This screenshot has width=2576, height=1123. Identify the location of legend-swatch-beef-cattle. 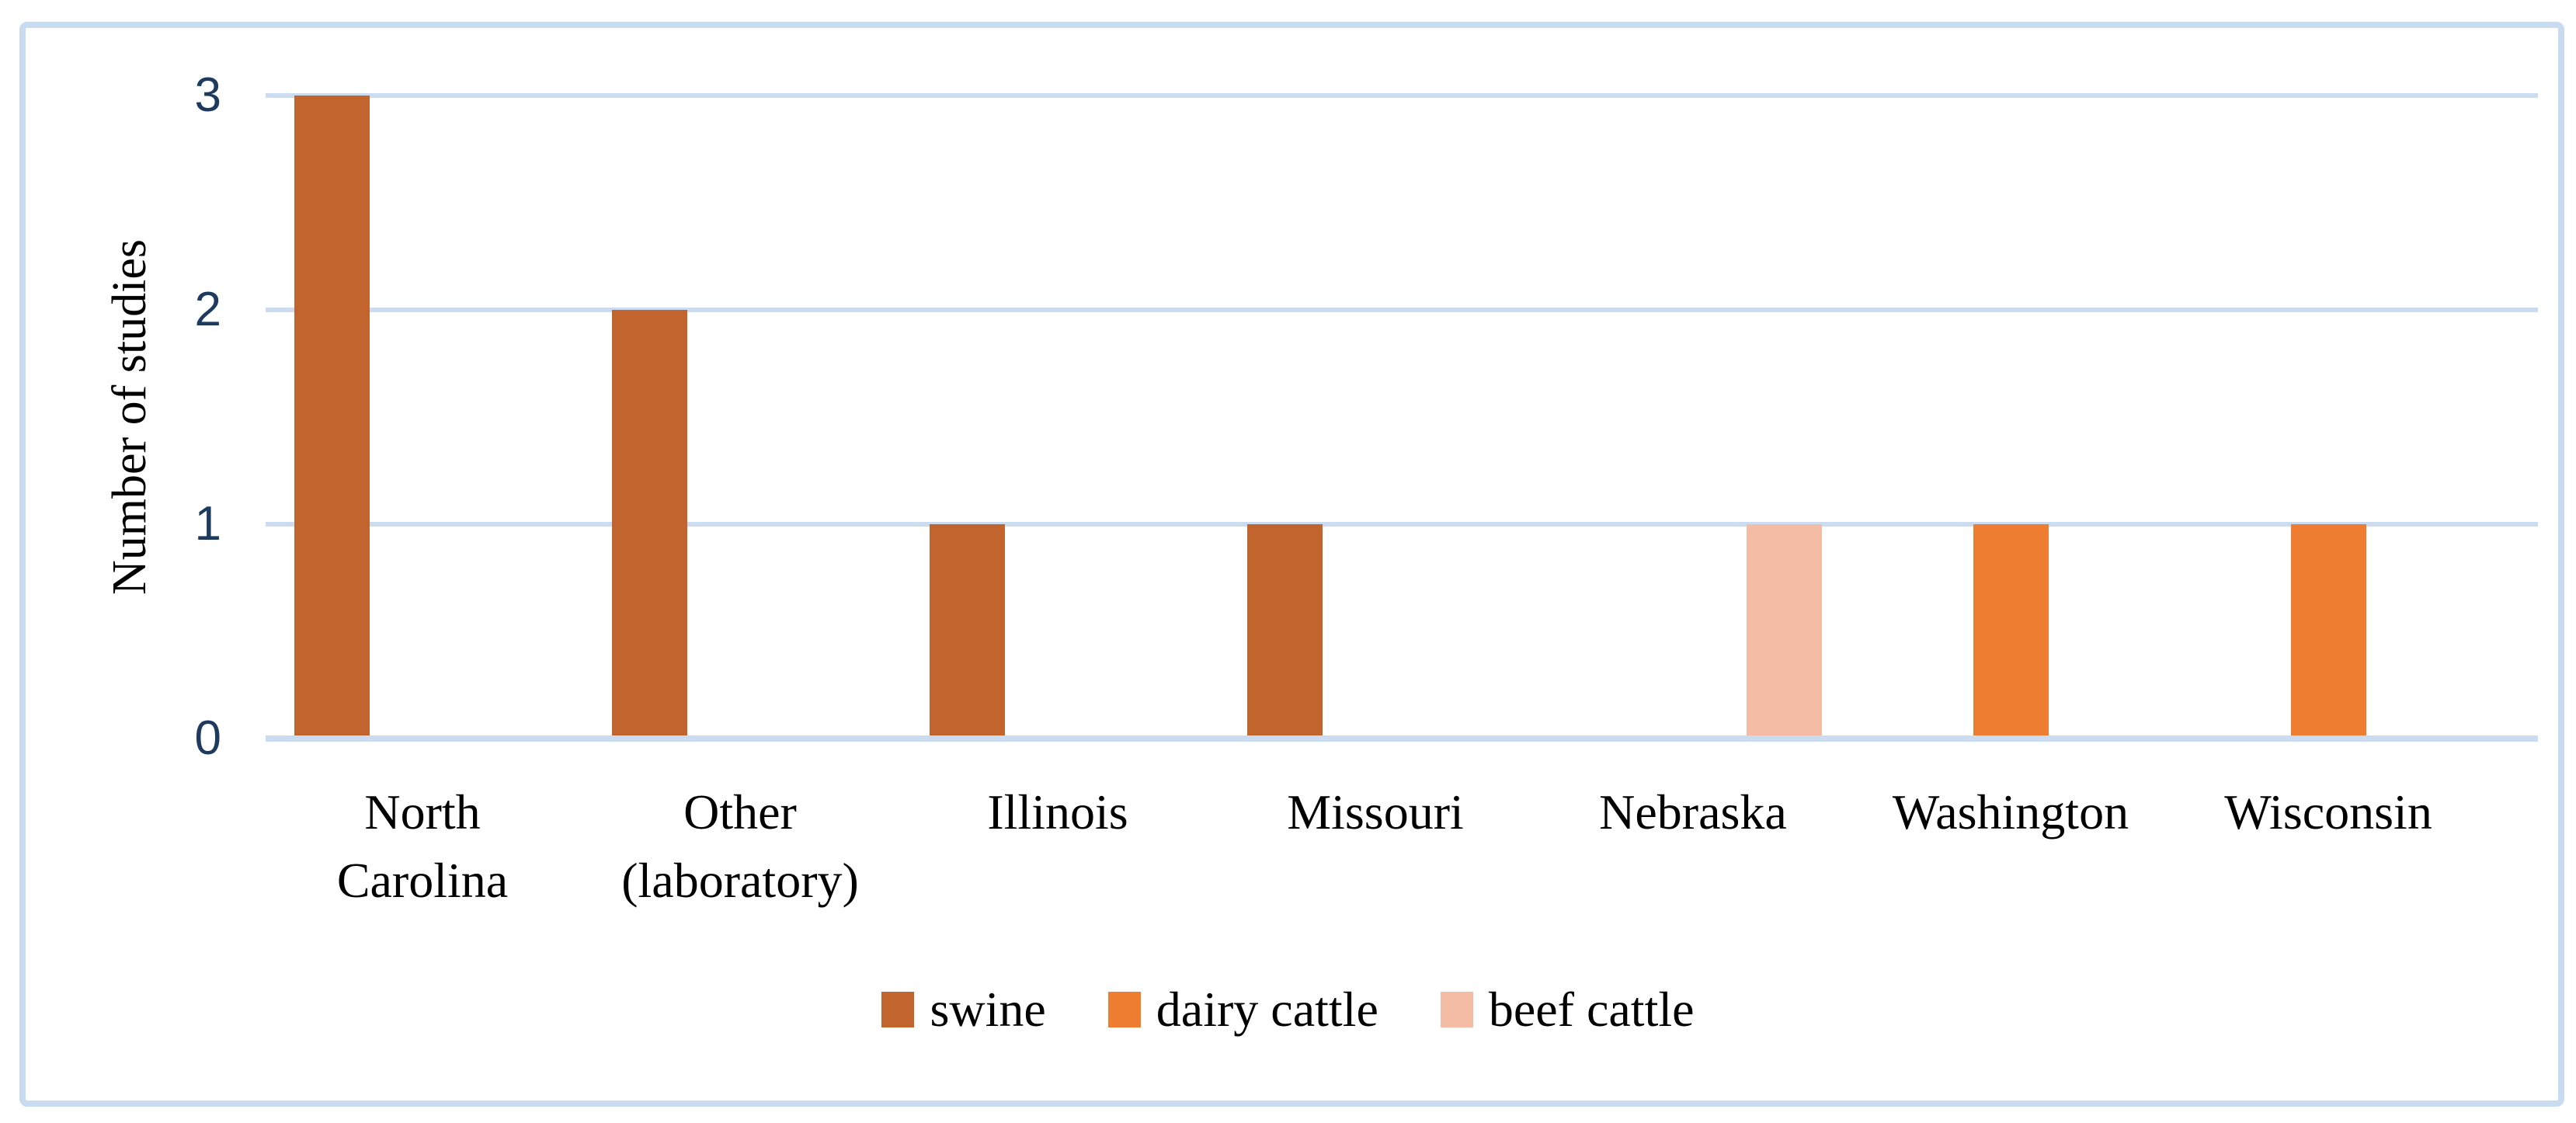
(1456, 1009).